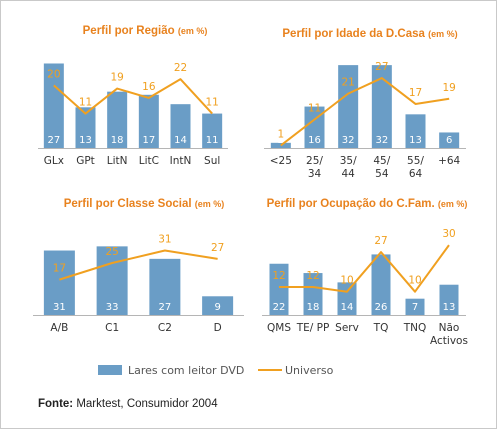 The height and width of the screenshot is (429, 497). Describe the element at coordinates (53, 140) in the screenshot. I see `bar-value-label: 27` at that location.